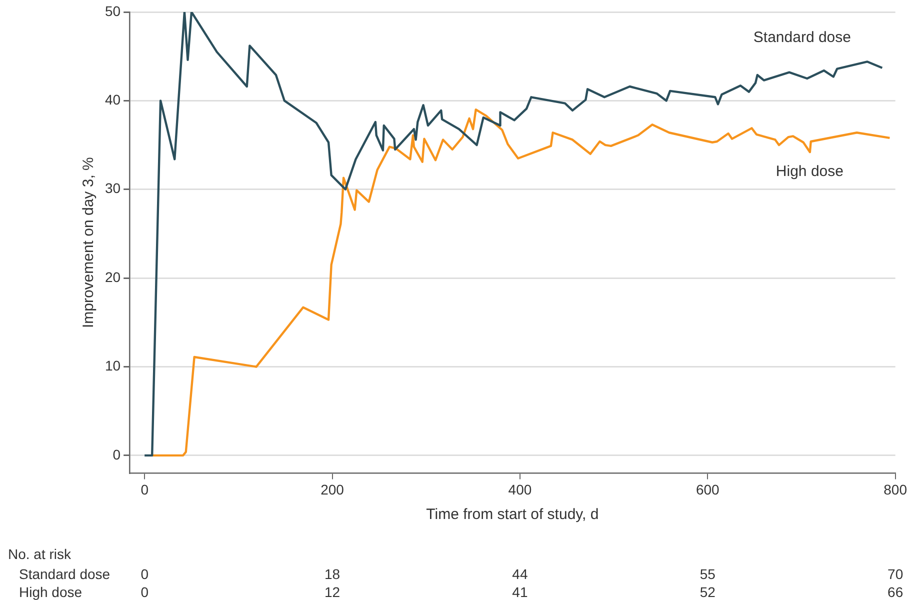 The width and height of the screenshot is (910, 600). Describe the element at coordinates (40, 554) in the screenshot. I see `text: No. at risk` at that location.